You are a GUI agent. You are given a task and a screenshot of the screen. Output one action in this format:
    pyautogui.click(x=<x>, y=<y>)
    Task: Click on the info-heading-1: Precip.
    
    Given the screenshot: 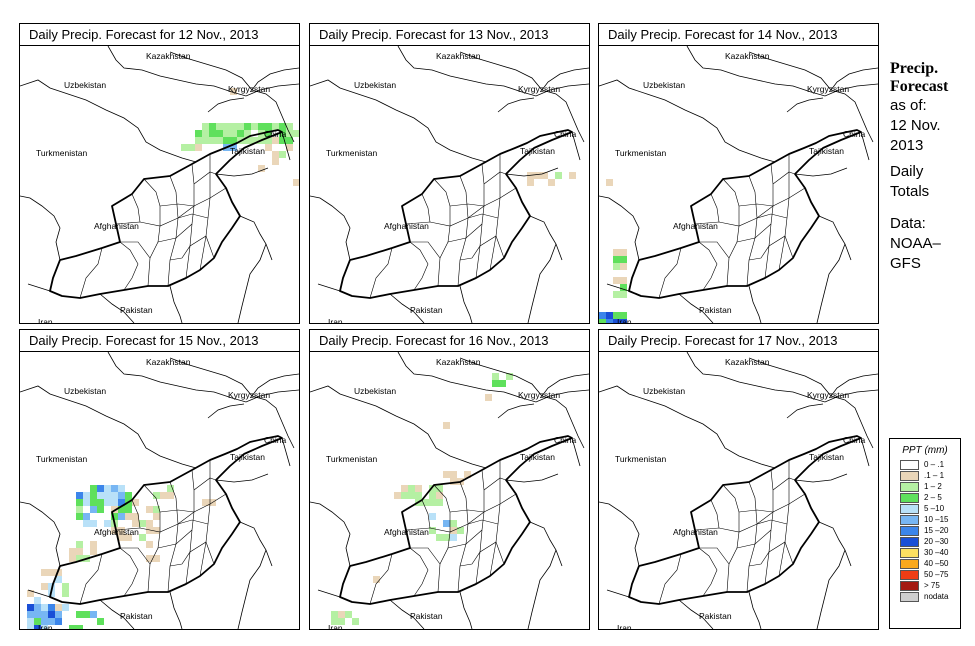 What is the action you would take?
    pyautogui.click(x=914, y=68)
    